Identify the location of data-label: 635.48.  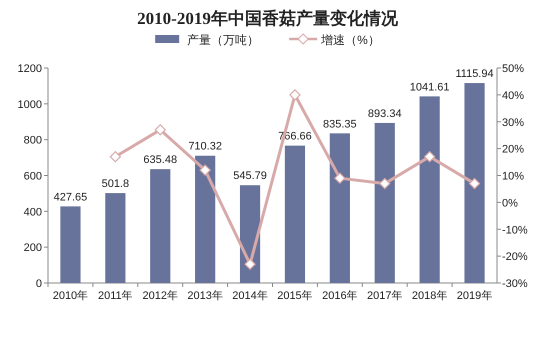
(160, 160).